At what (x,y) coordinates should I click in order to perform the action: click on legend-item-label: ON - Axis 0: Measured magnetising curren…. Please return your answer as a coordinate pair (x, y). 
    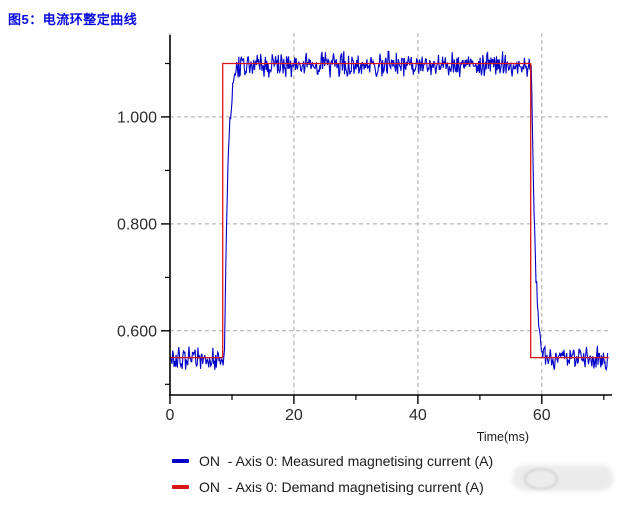
    Looking at the image, I should click on (346, 461).